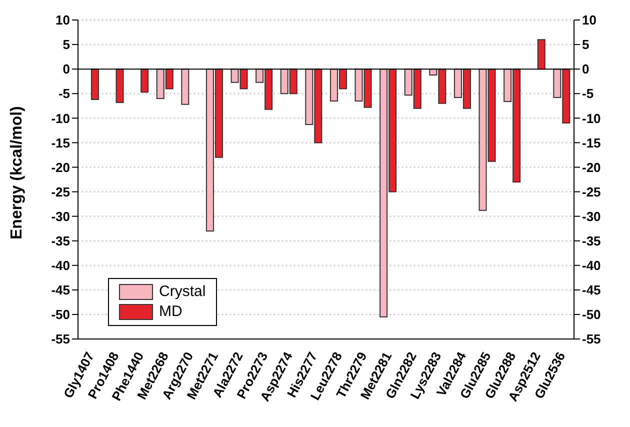  What do you see at coordinates (17, 173) in the screenshot?
I see `y-axis-title: Energy (kcal/mol)` at bounding box center [17, 173].